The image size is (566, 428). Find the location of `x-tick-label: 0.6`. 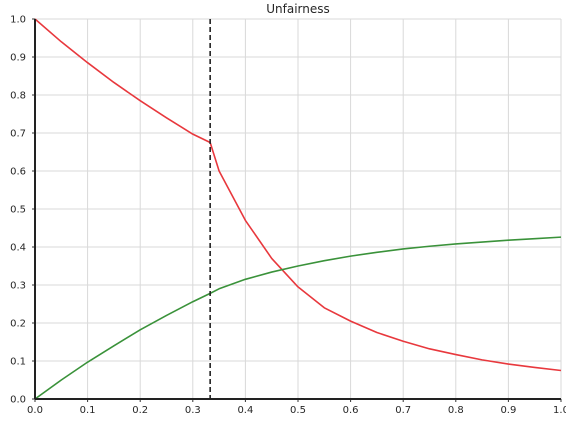

x-tick-label: 0.6 is located at coordinates (351, 410).